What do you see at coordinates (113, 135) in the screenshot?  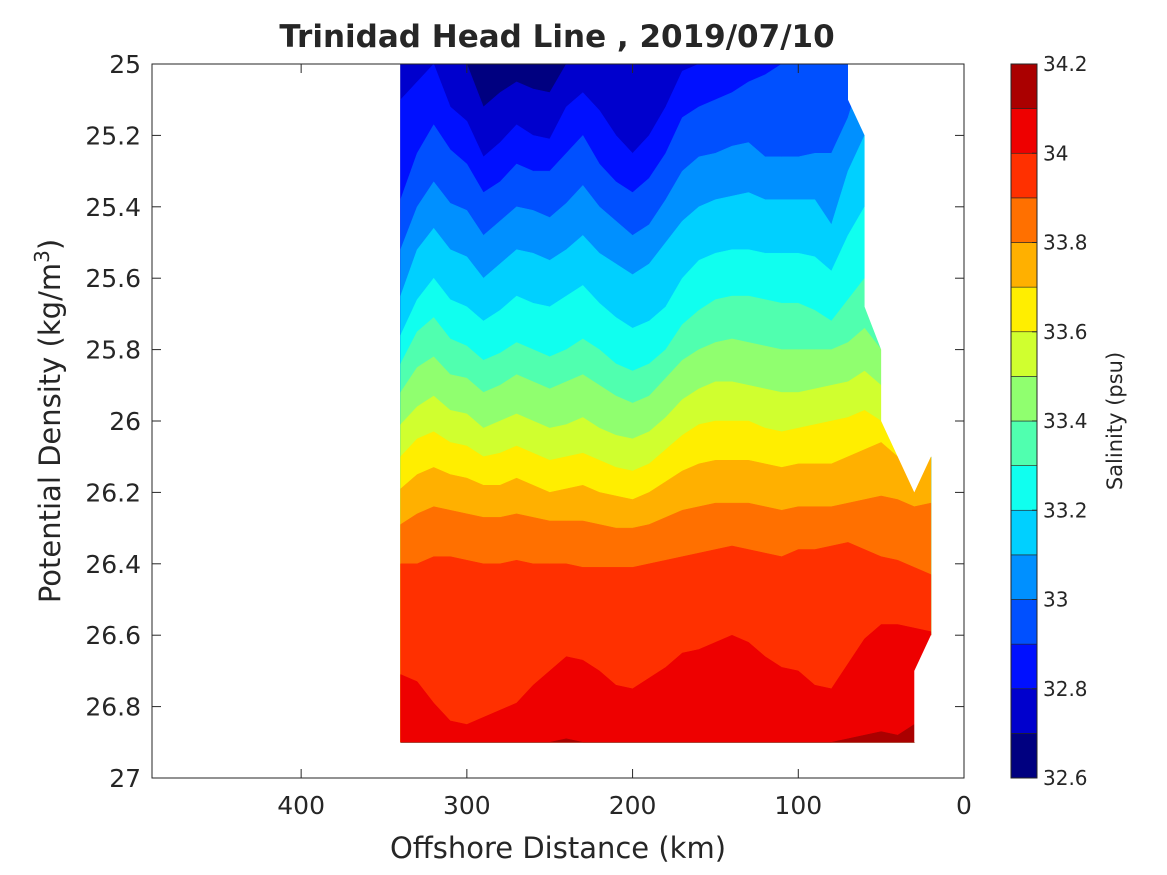 I see `y-tick-label: 25.2` at bounding box center [113, 135].